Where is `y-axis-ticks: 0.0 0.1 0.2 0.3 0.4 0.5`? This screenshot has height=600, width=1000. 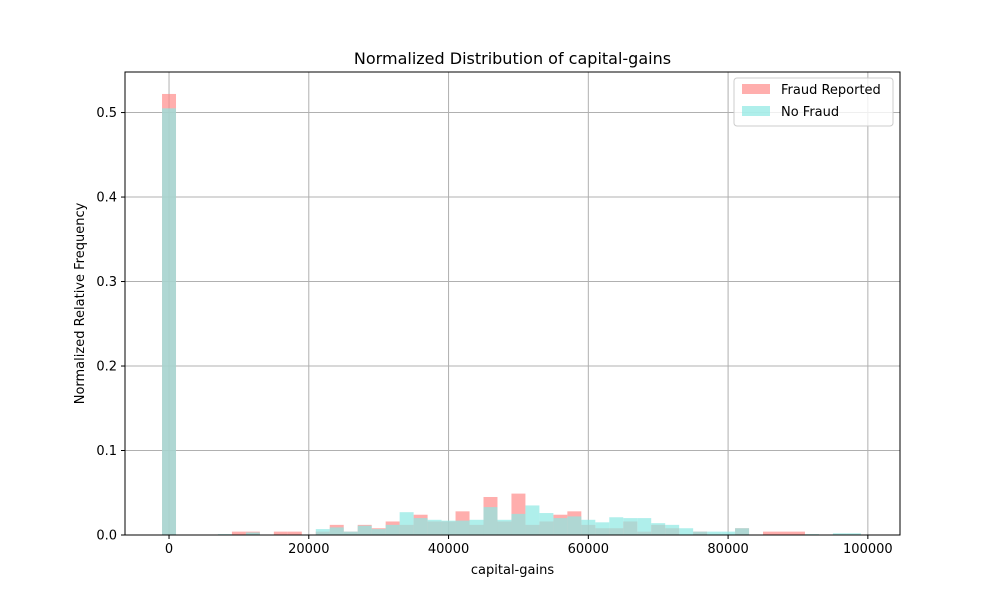 y-axis-ticks: 0.0 0.1 0.2 0.3 0.4 0.5 is located at coordinates (110, 325).